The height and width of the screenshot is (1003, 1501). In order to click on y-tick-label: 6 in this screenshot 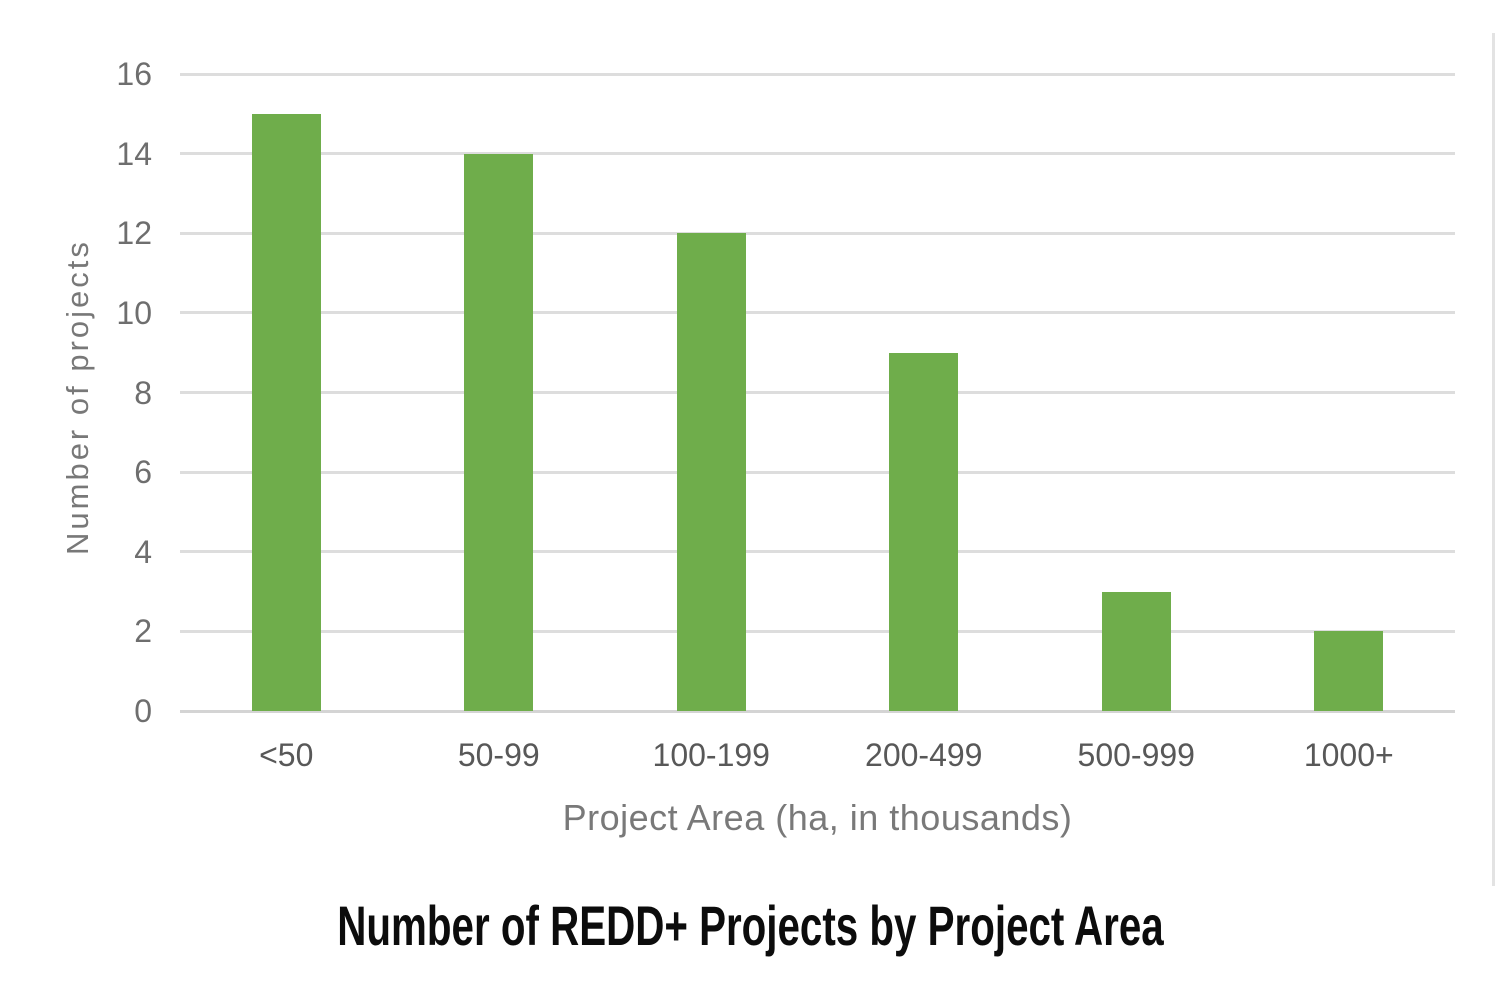, I will do `click(143, 472)`.